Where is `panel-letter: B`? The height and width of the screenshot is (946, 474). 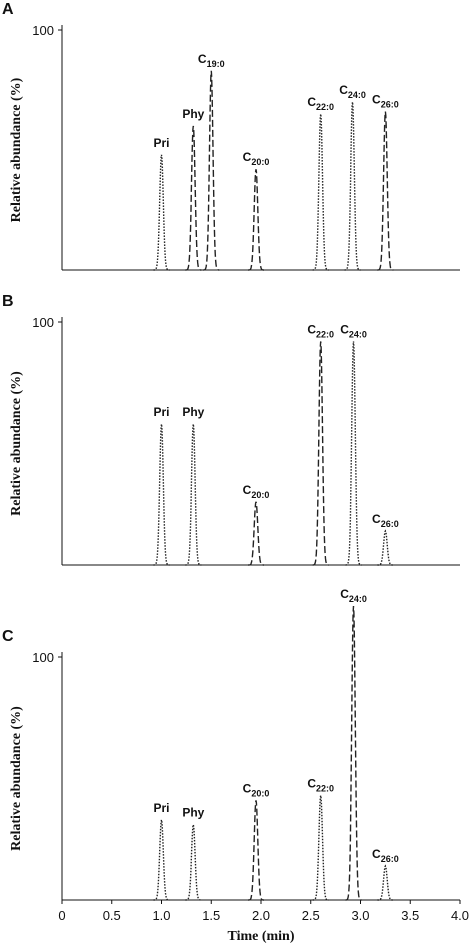
panel-letter: B is located at coordinates (8, 301).